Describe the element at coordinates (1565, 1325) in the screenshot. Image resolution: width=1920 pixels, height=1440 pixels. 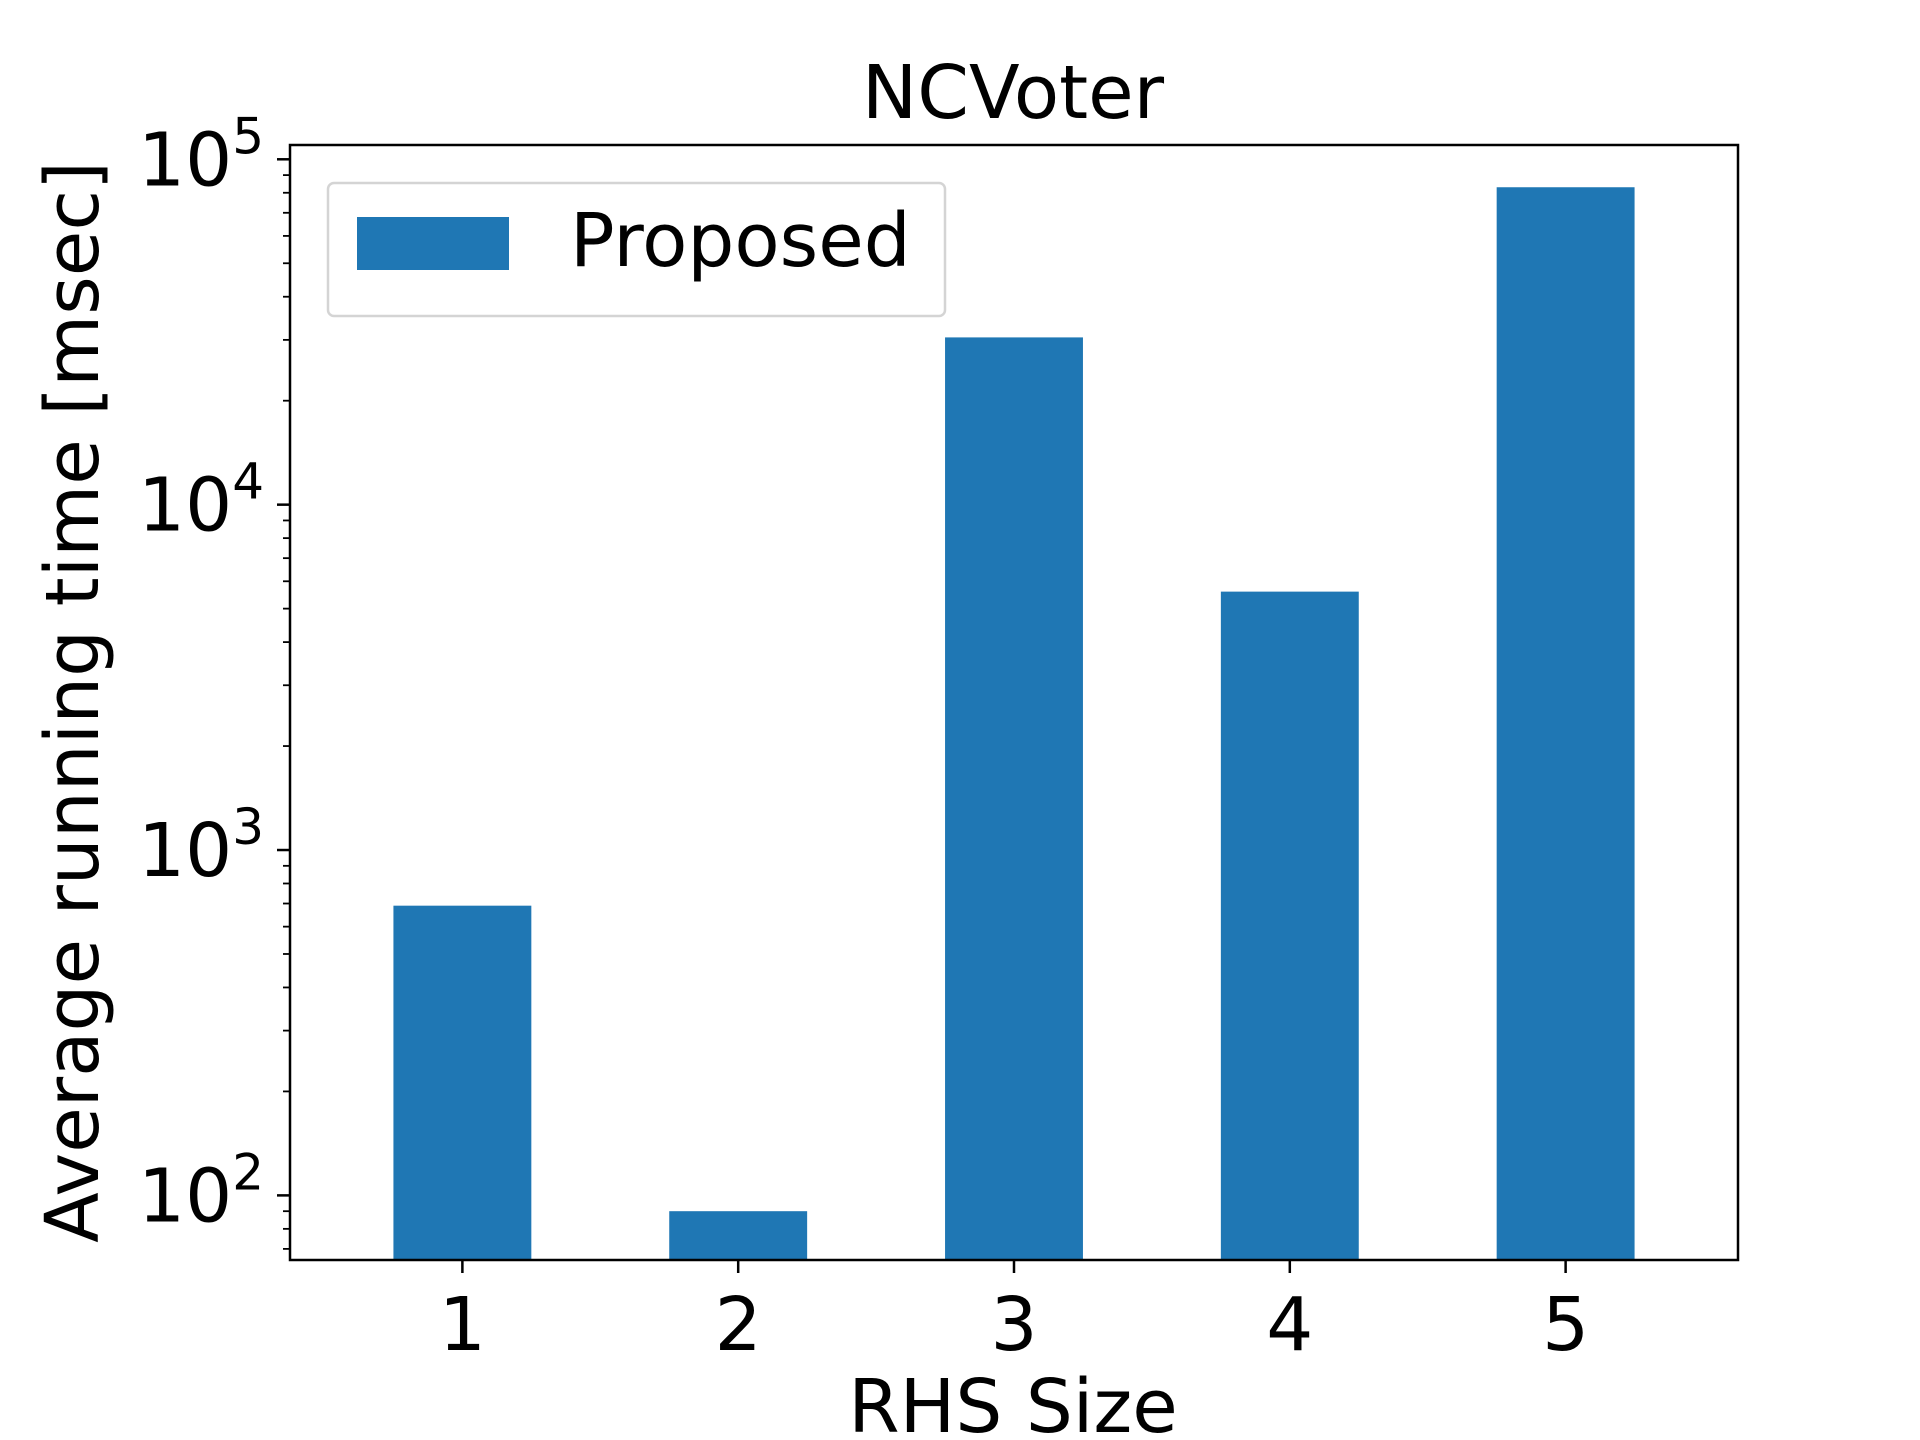
I see `x-tick-label: 5` at that location.